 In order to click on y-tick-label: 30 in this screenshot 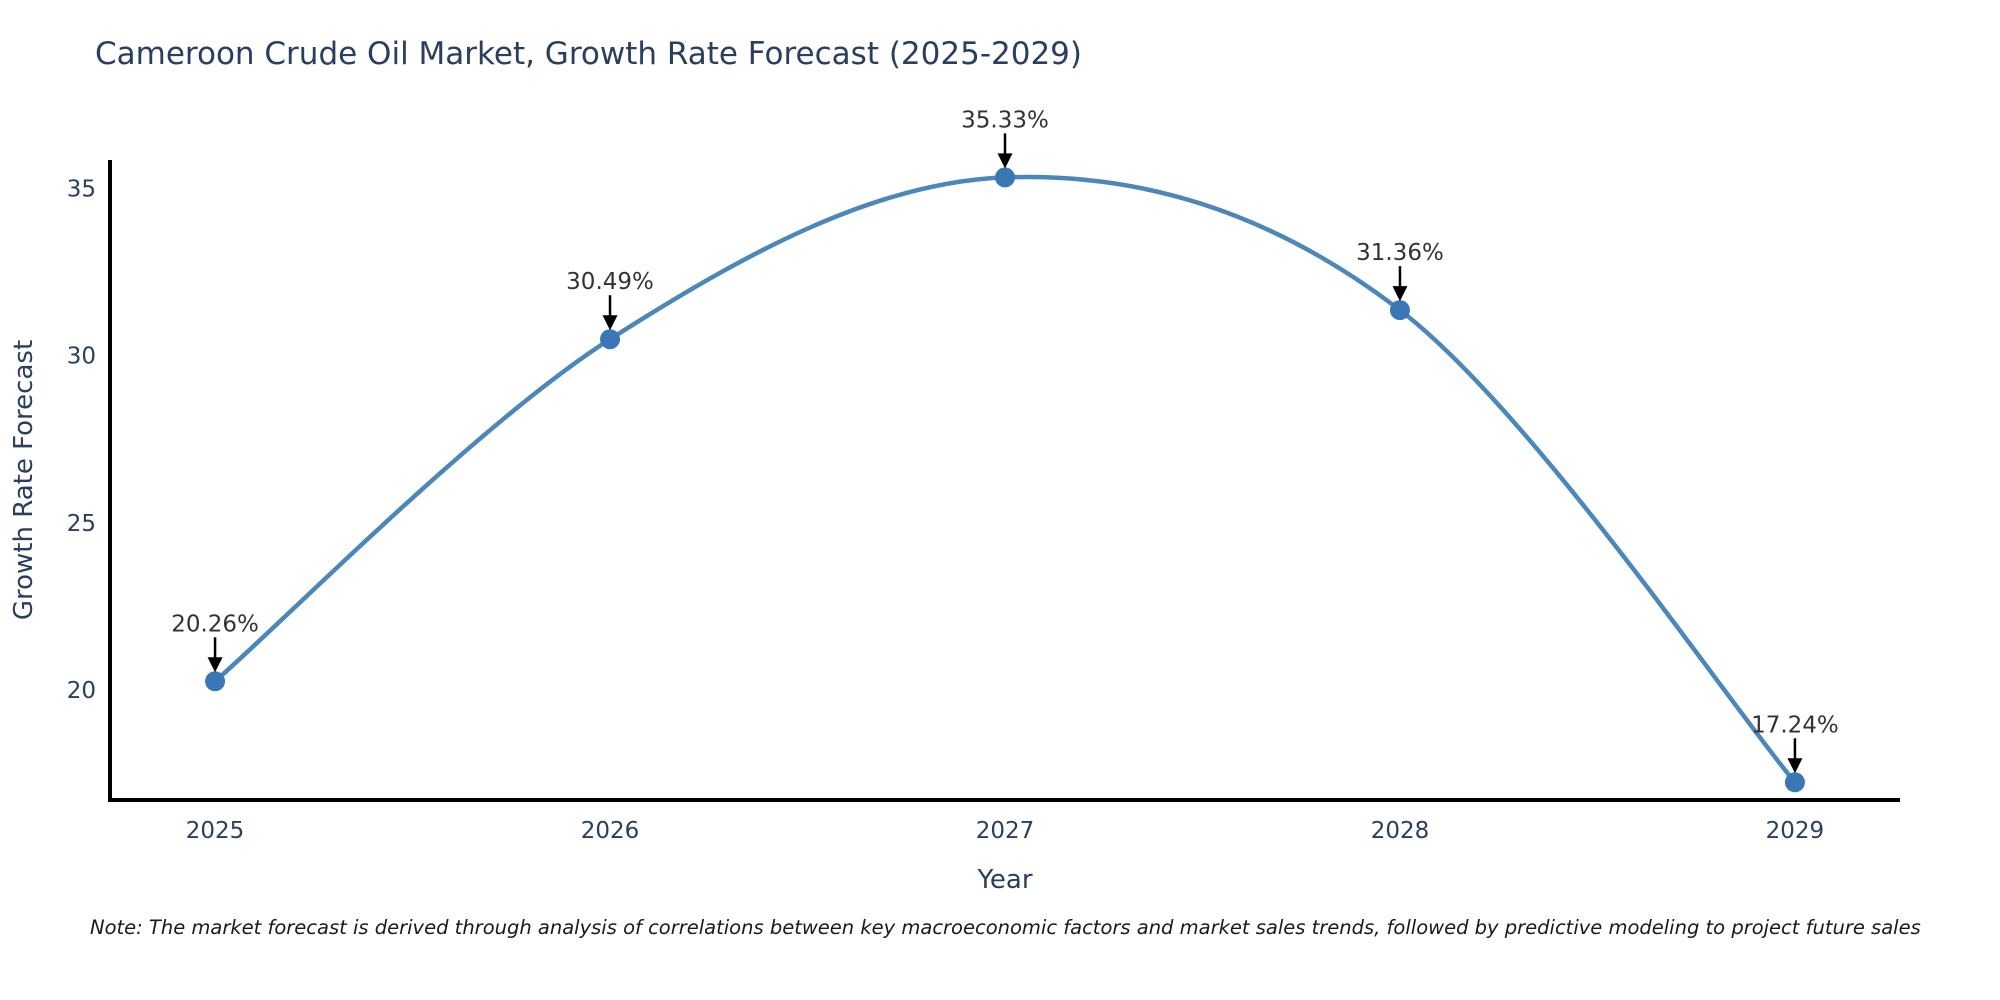, I will do `click(81, 357)`.